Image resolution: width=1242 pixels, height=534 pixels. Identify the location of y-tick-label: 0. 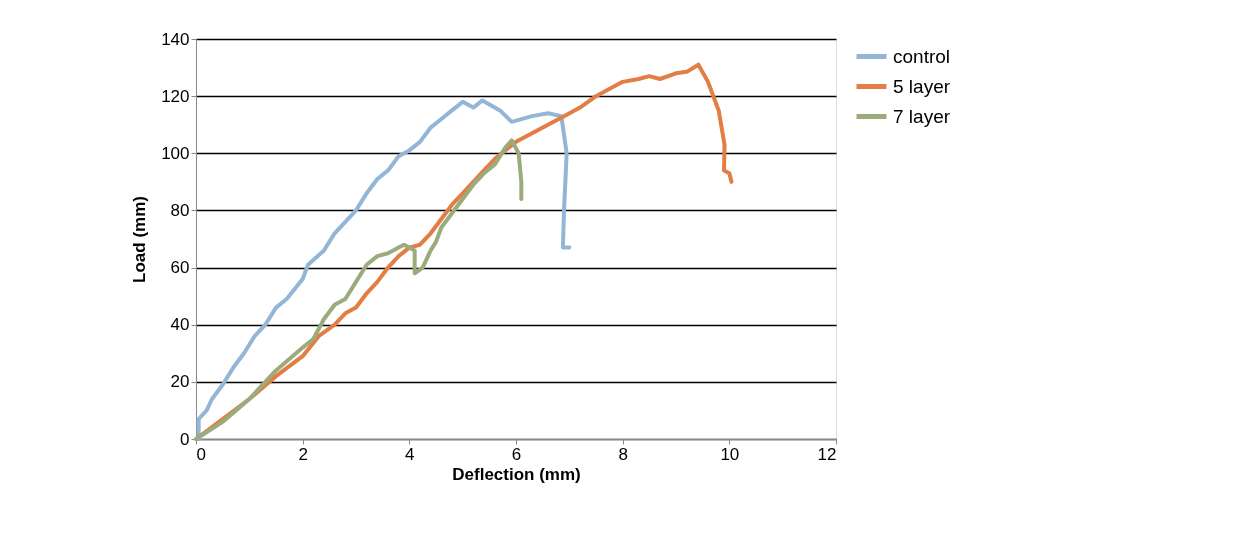
(185, 439).